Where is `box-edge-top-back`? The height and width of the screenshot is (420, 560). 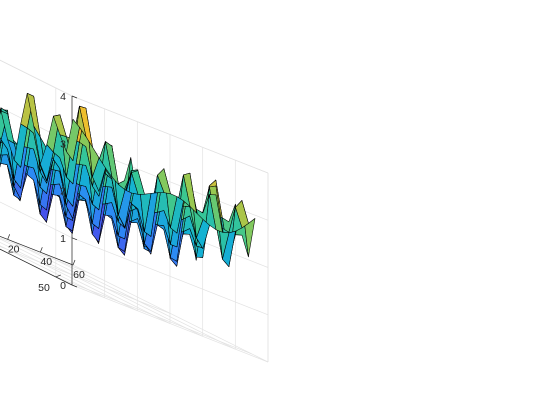
box-edge-top-back is located at coordinates (170, 134).